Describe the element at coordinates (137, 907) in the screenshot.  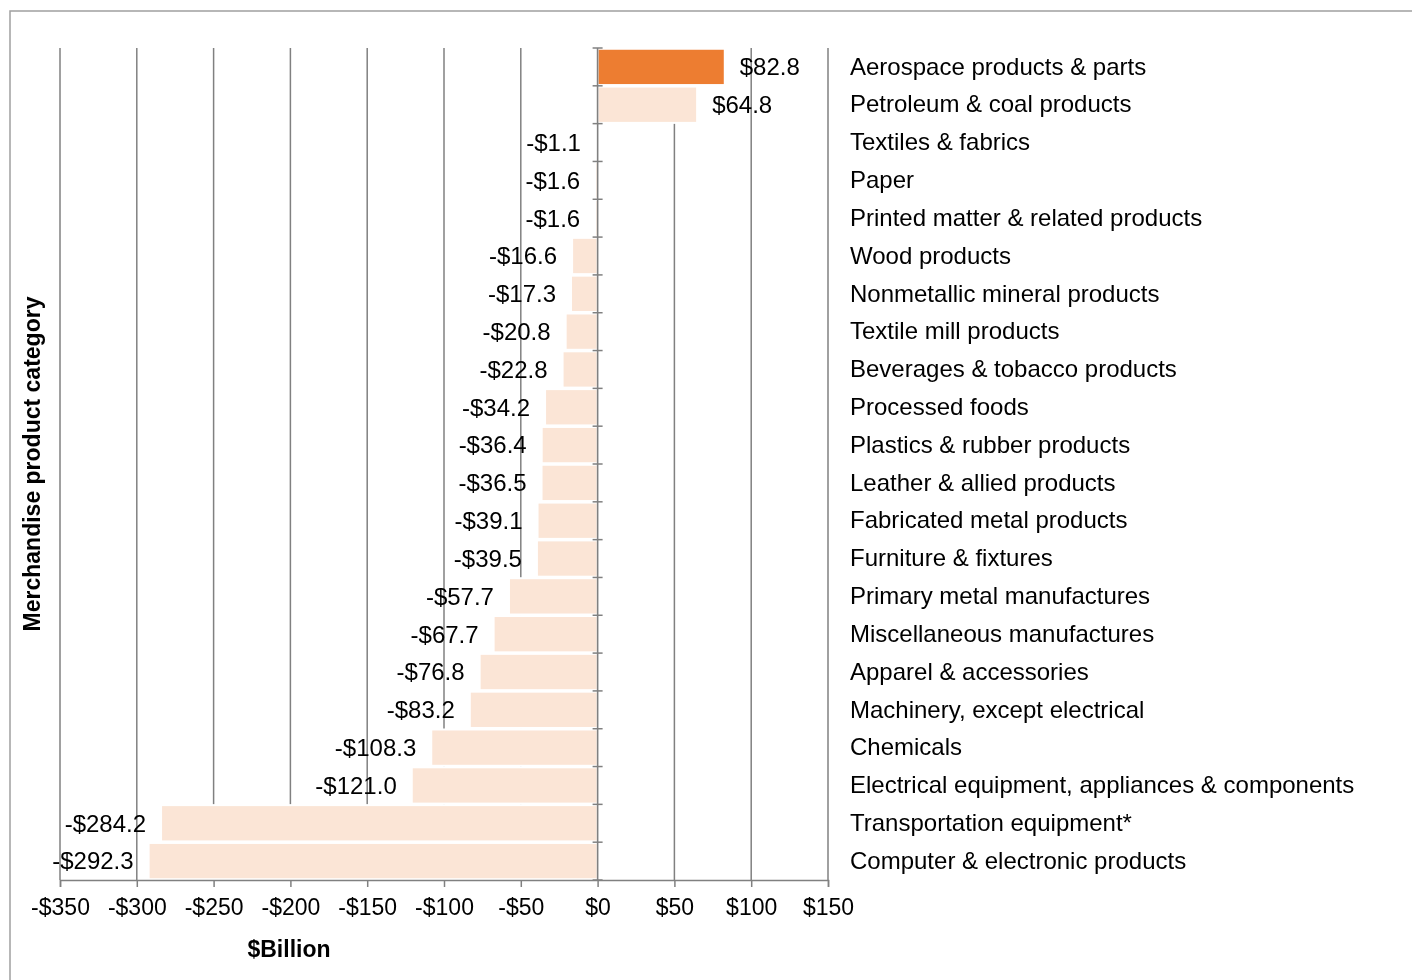
I see `x-tick-label: -$300` at that location.